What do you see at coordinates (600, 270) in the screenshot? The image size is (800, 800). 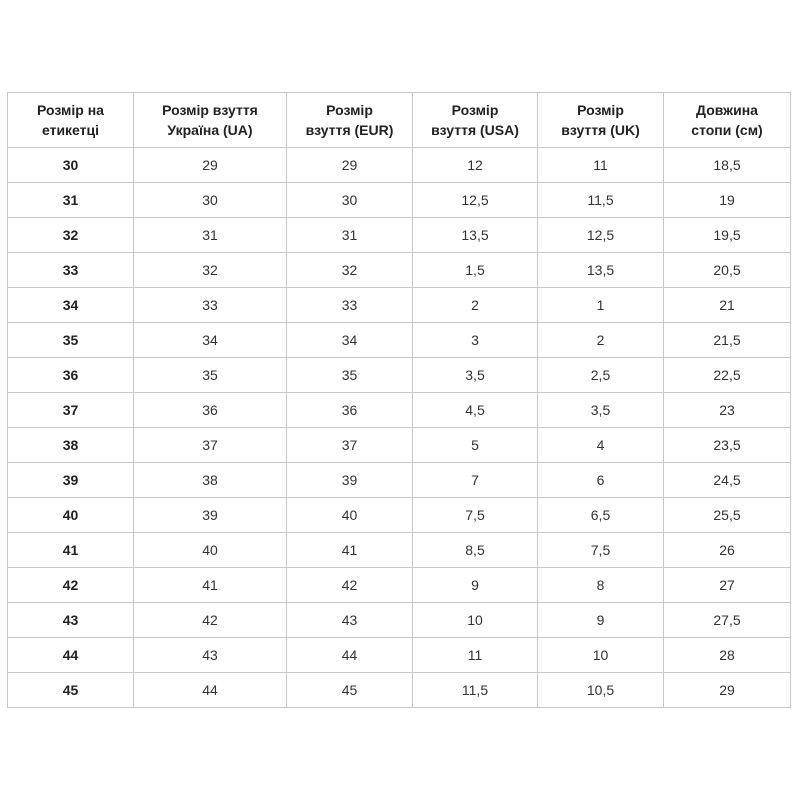 I see `table-cell: 13,5` at bounding box center [600, 270].